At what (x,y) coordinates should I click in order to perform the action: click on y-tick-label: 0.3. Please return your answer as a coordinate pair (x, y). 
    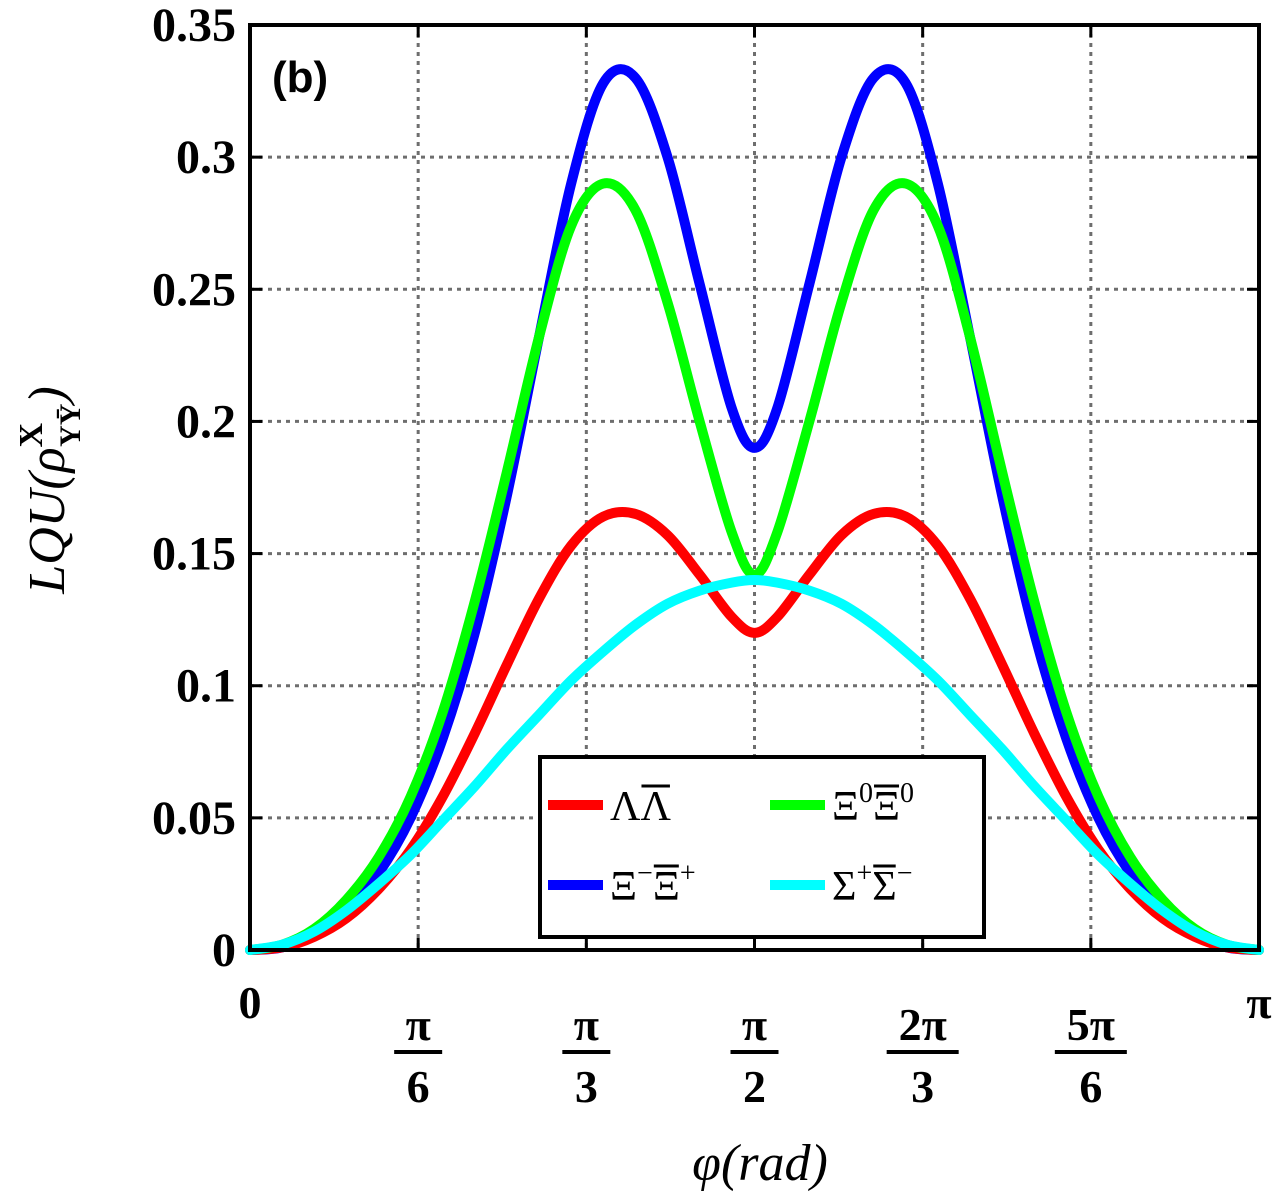
    Looking at the image, I should click on (206, 157).